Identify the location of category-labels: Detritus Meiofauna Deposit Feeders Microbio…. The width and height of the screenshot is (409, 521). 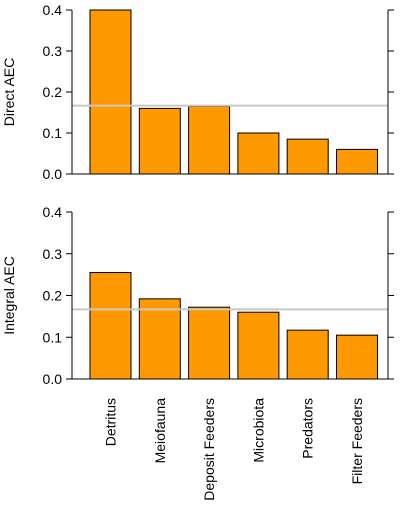
(234, 449).